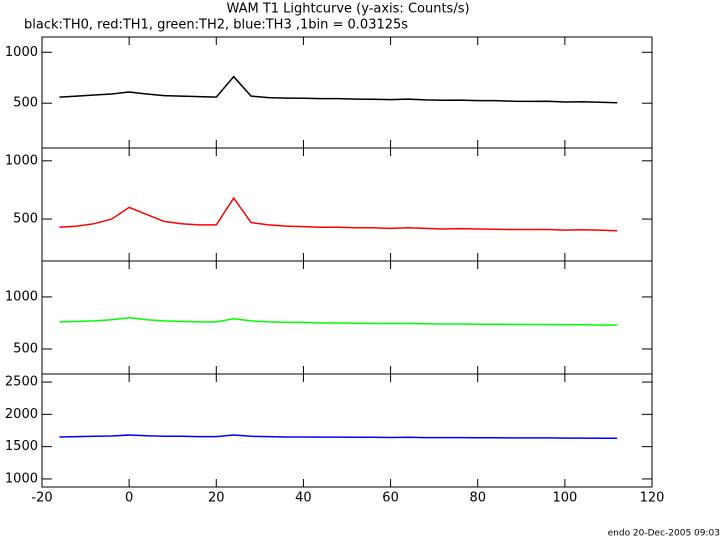 The height and width of the screenshot is (539, 724). What do you see at coordinates (664, 534) in the screenshot?
I see `footer: endo 20-Dec-2005 09:03` at bounding box center [664, 534].